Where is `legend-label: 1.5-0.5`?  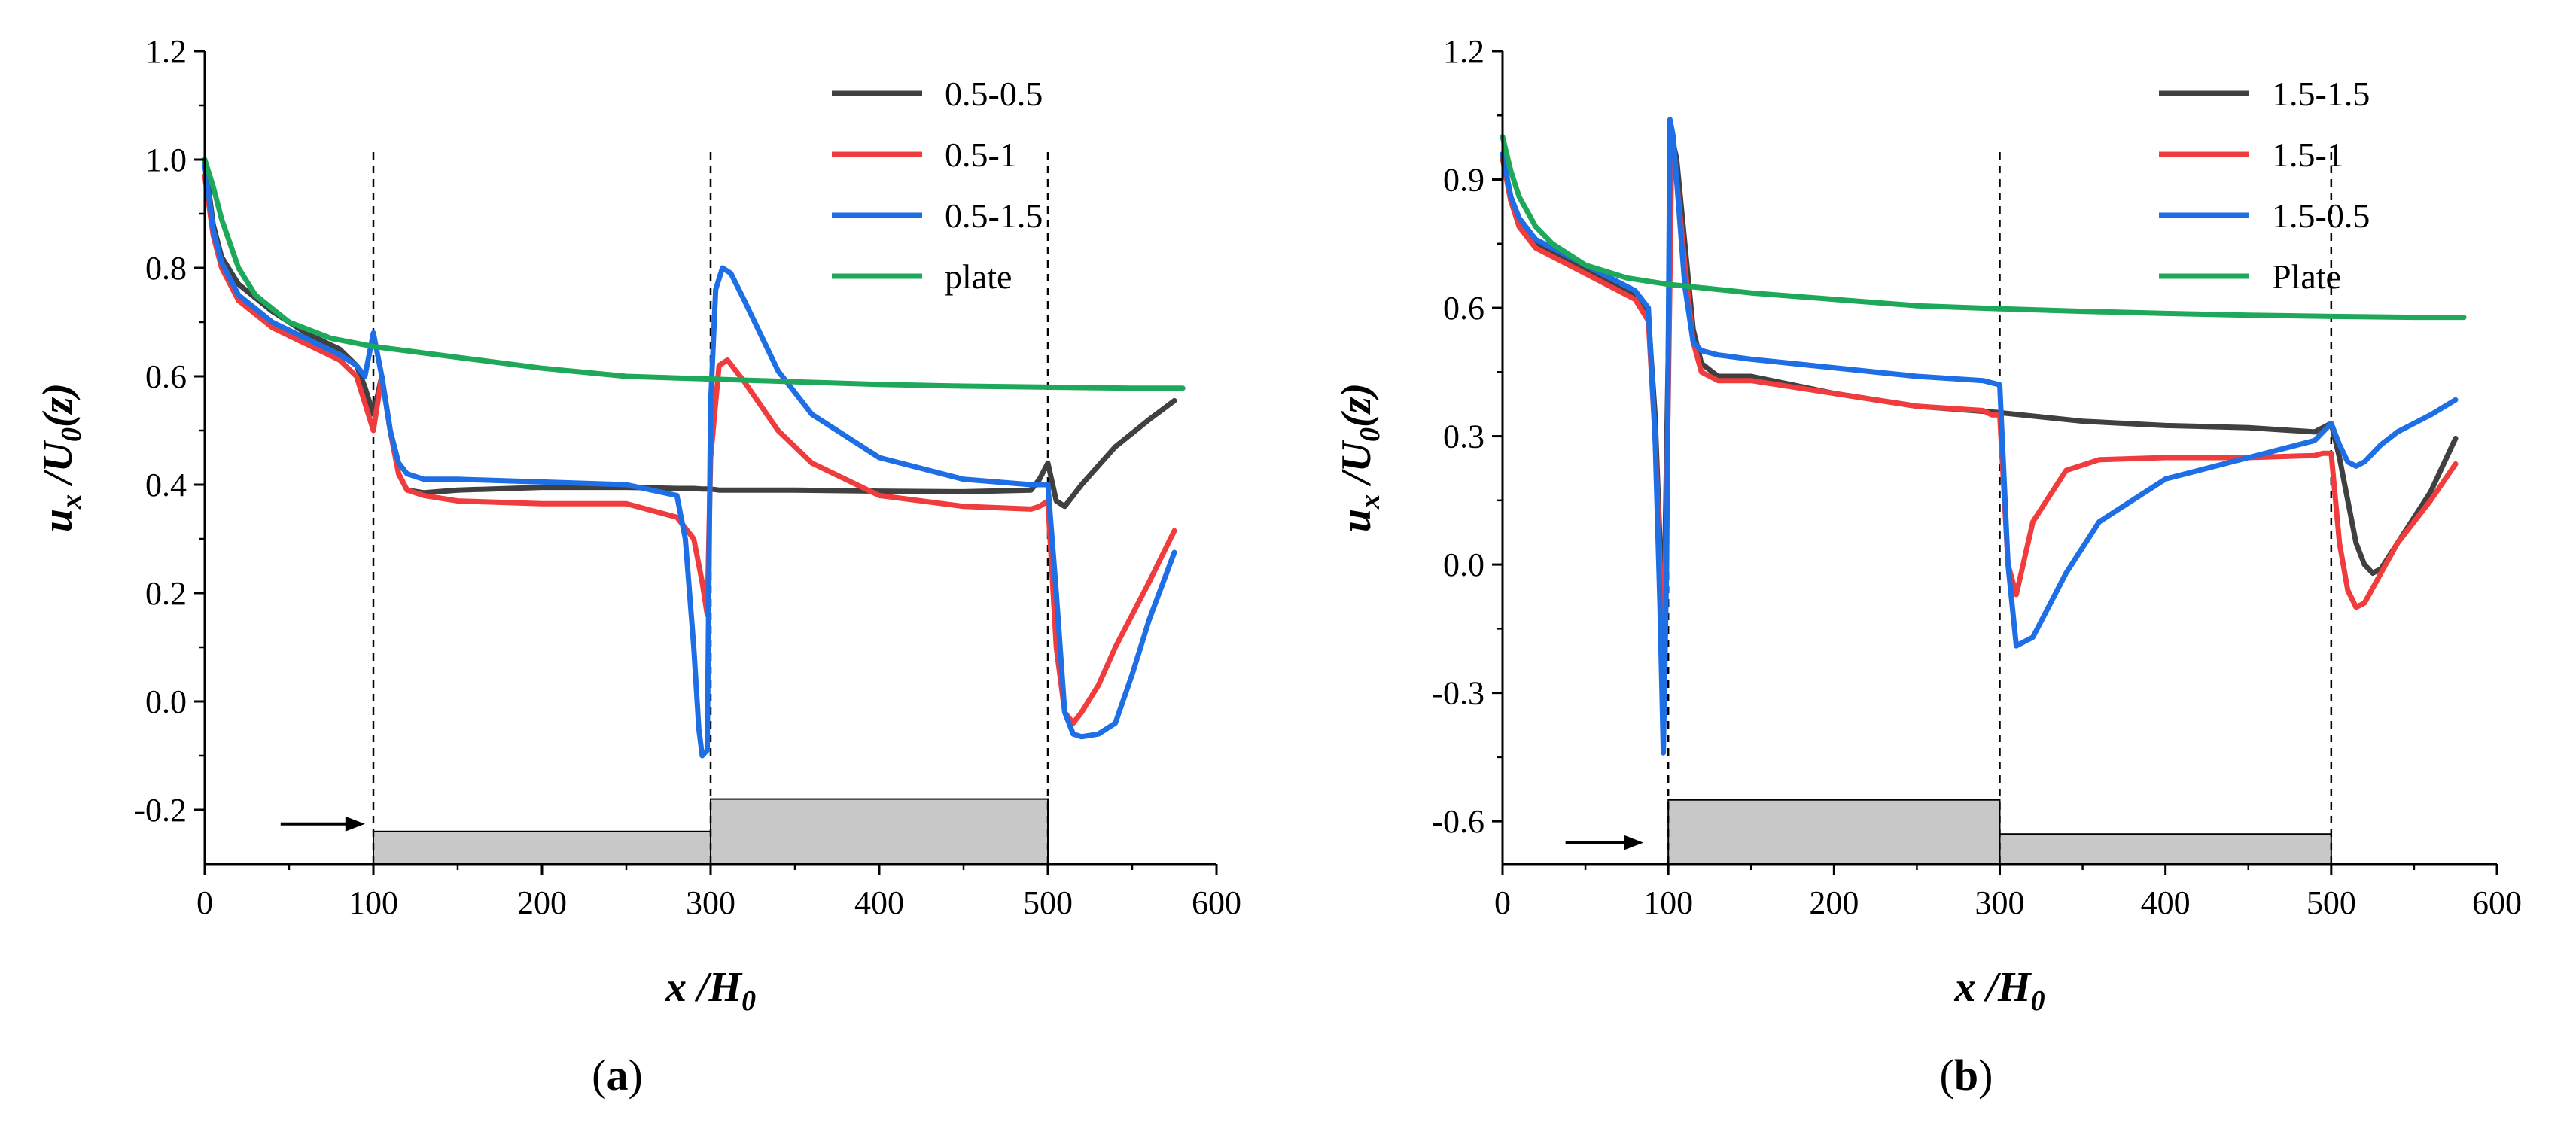 legend-label: 1.5-0.5 is located at coordinates (2321, 215).